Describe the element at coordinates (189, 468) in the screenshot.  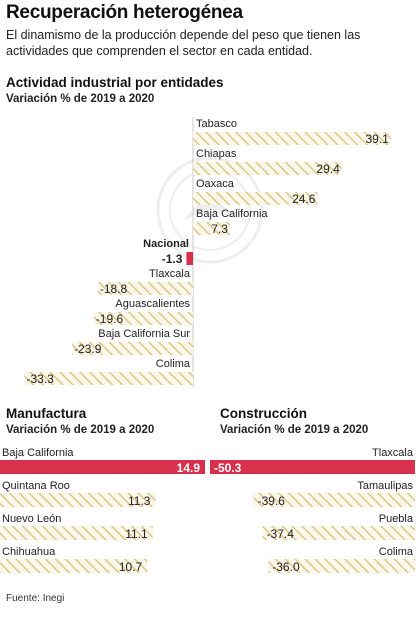
I see `value-label: 14.9` at that location.